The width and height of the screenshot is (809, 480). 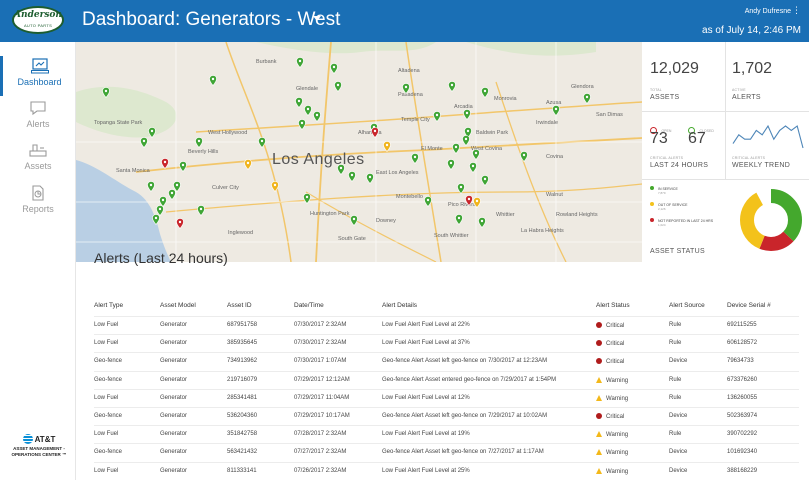 I want to click on user-name: Andy Dufresne, so click(x=767, y=11).